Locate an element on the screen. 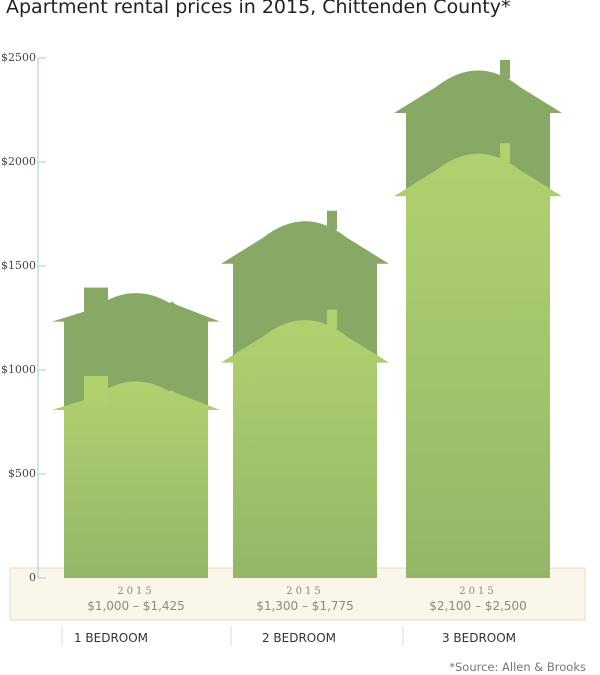  source-note: *Source: Allen & Brooks is located at coordinates (517, 667).